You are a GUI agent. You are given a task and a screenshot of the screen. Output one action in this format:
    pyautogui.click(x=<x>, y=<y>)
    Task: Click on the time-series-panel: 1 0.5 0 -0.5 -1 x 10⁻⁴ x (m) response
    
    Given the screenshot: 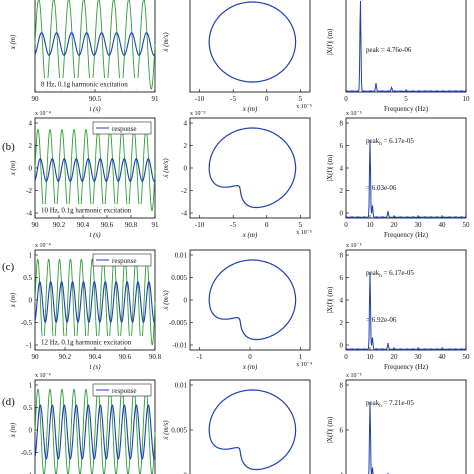 What is the action you would take?
    pyautogui.click(x=82, y=423)
    